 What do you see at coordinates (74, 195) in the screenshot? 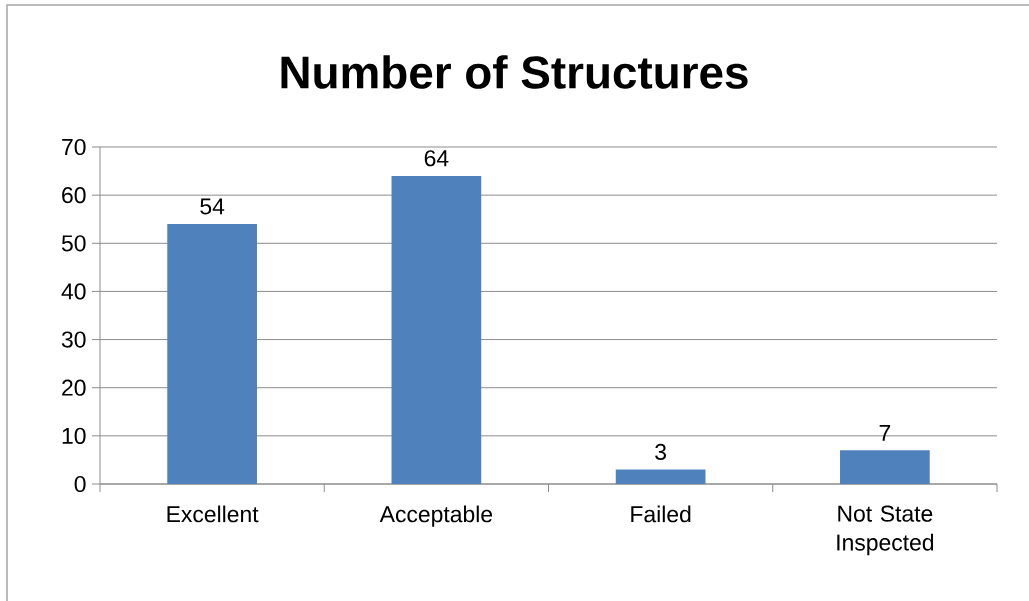
I see `y-tick-label: 60` at bounding box center [74, 195].